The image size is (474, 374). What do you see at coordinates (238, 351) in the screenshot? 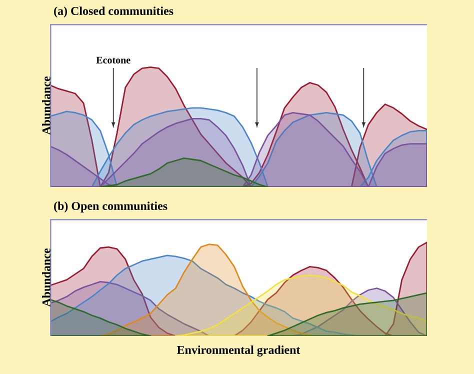
I see `x-axis-title: Environmental gradient` at bounding box center [238, 351].